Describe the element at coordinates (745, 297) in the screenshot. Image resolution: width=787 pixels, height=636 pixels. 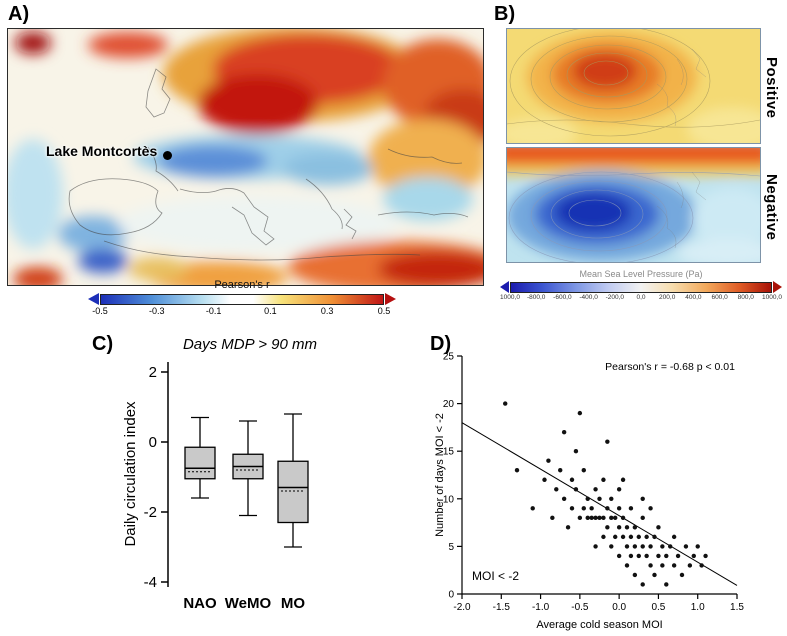
I see `colorbar-tick-label: 800,0` at that location.